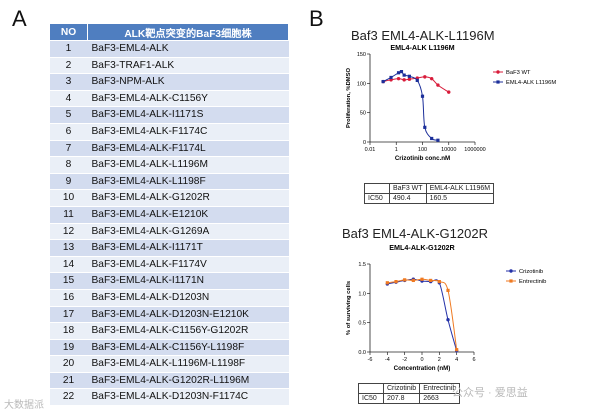 The height and width of the screenshot is (413, 598). I want to click on x-tick-label: -6, so click(370, 360).